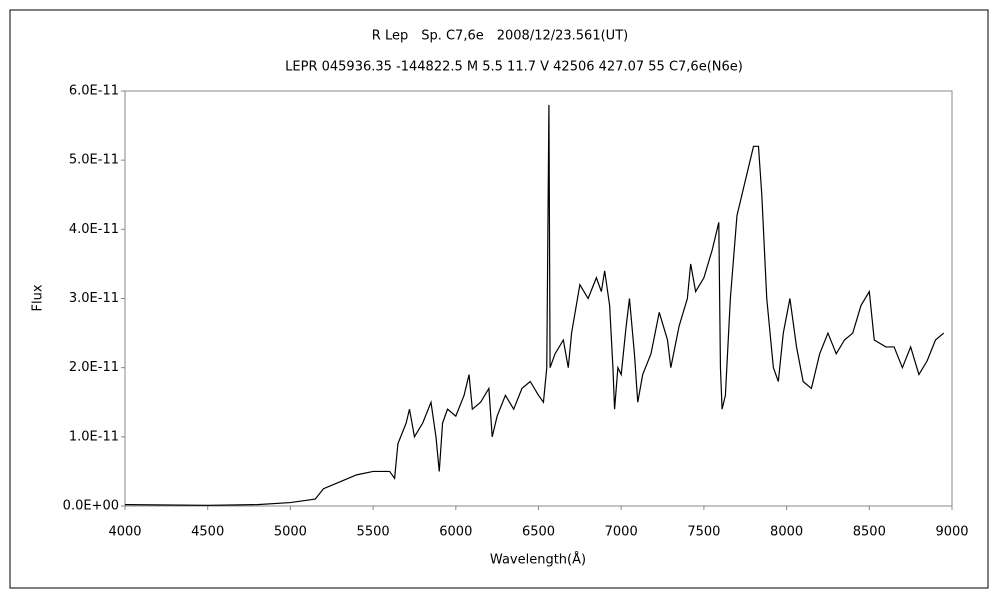  What do you see at coordinates (207, 532) in the screenshot?
I see `x-tick-label: 4500` at bounding box center [207, 532].